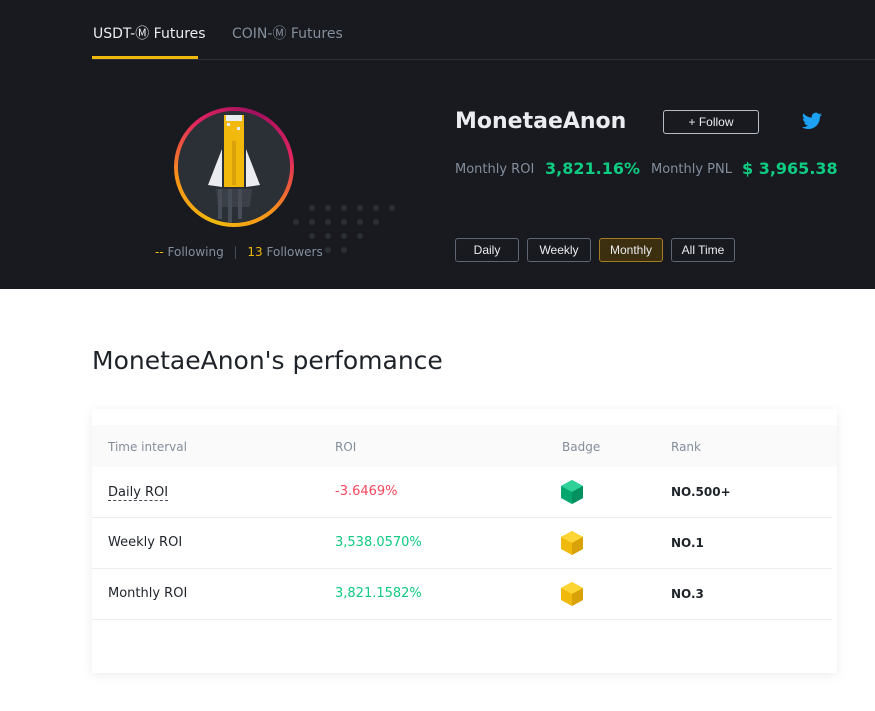 This screenshot has width=875, height=711. I want to click on roi-cell: -3.6469%, so click(366, 491).